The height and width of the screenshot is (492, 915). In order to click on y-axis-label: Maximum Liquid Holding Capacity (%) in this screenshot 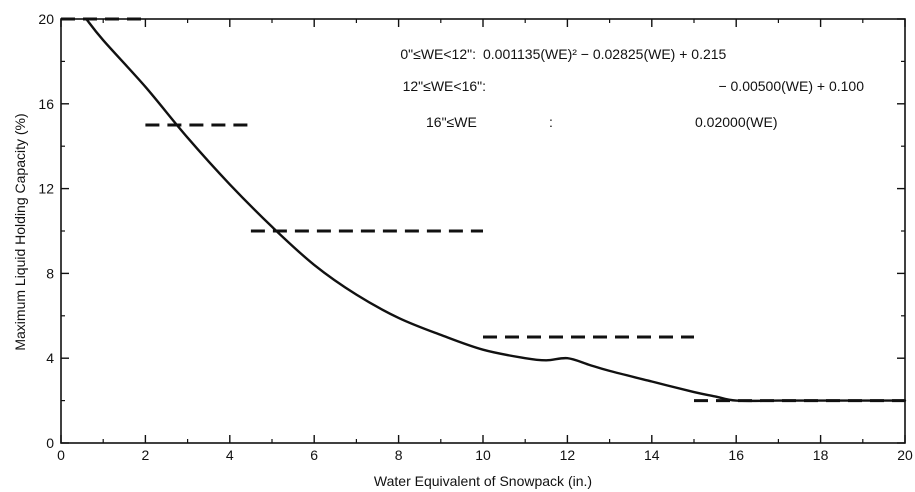, I will do `click(20, 231)`.